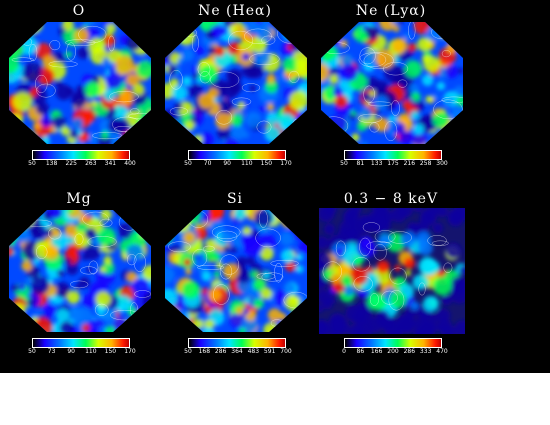 This screenshot has height=425, width=550. I want to click on colorbar-tick-label: 138, so click(51, 163).